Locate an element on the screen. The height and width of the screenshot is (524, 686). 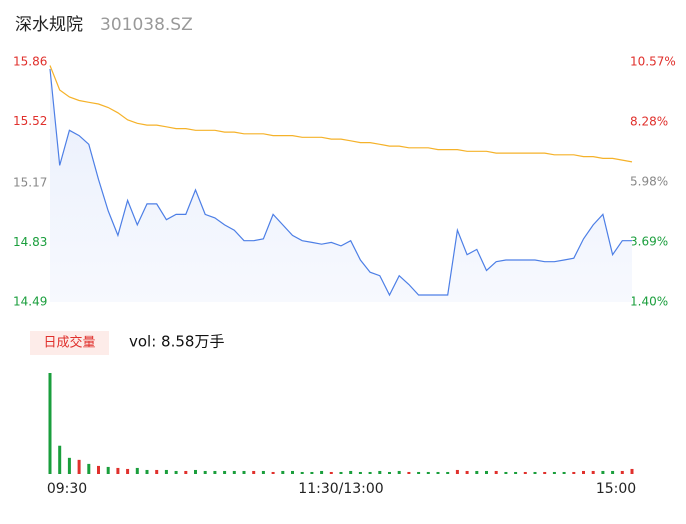
chart-title: 深水规院 is located at coordinates (49, 25).